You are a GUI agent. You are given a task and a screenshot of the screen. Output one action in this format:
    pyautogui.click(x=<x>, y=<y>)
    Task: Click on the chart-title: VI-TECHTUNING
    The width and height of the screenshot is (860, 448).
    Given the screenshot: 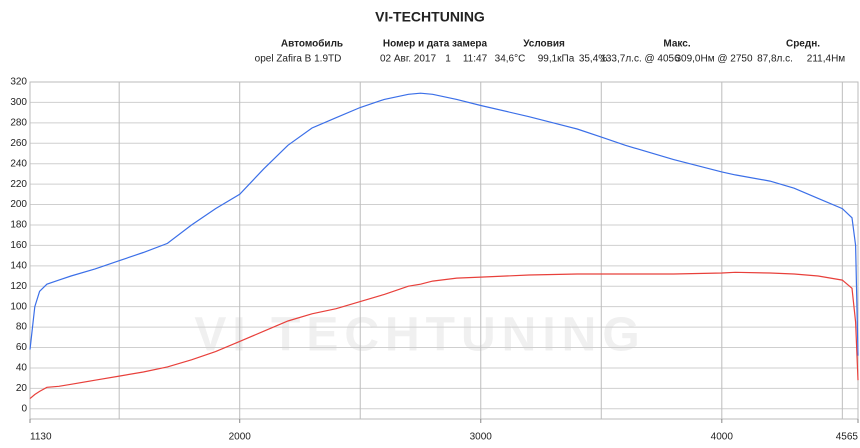 What is the action you would take?
    pyautogui.click(x=430, y=17)
    